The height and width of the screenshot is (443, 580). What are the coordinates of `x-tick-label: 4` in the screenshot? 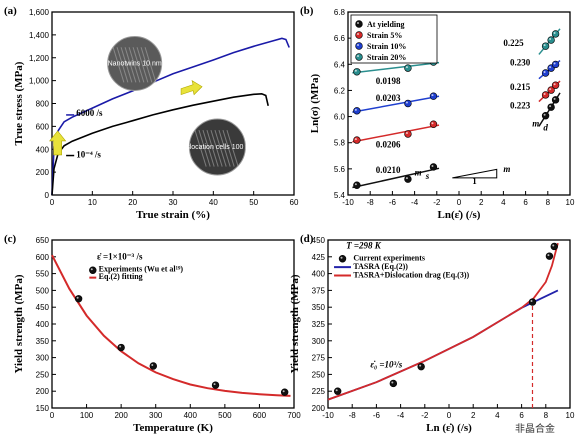 It's located at (497, 415).